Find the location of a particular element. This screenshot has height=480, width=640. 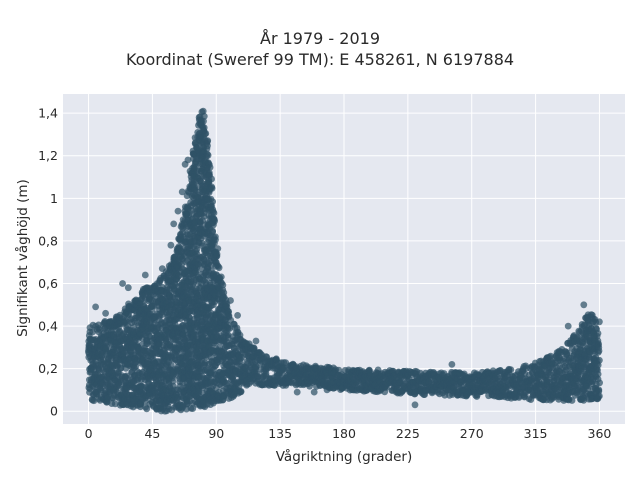

y-tick-label: 0 is located at coordinates (54, 411).